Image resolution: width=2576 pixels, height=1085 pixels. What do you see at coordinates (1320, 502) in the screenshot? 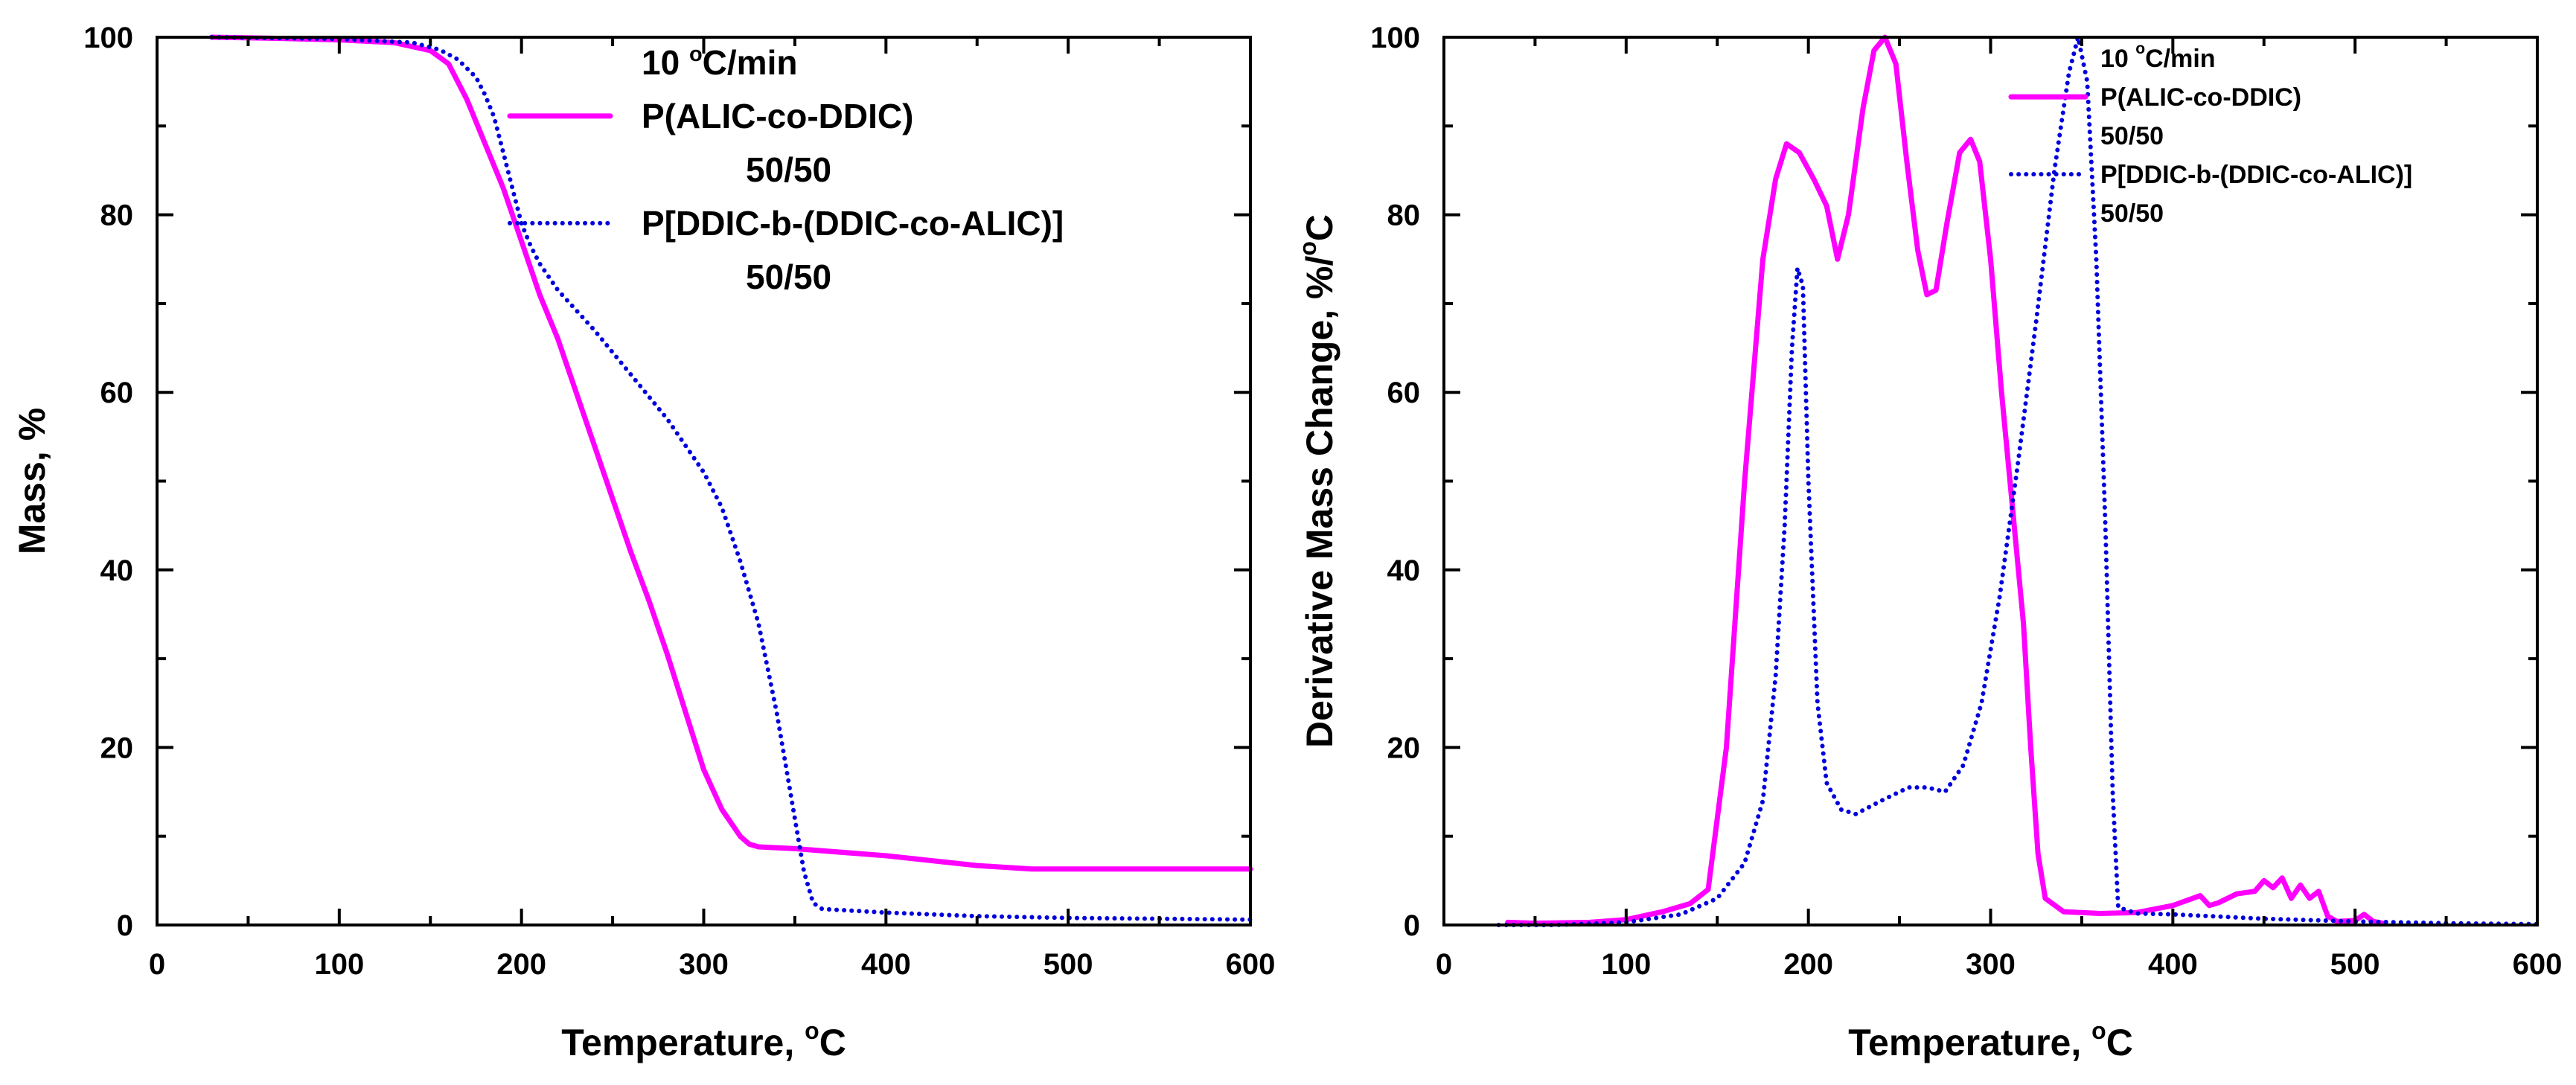
I see `y-axis-label-text: Derivative Mass Change, %/` at bounding box center [1320, 502].